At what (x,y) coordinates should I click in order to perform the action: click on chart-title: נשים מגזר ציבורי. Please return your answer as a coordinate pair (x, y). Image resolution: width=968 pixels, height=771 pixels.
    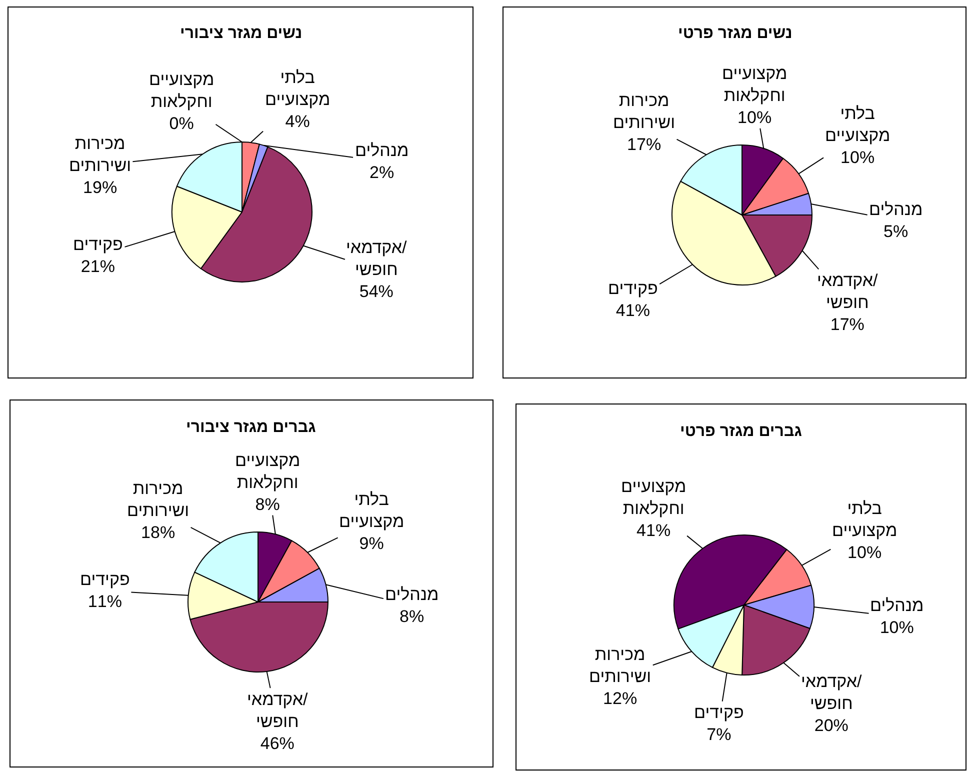
    Looking at the image, I should click on (241, 33).